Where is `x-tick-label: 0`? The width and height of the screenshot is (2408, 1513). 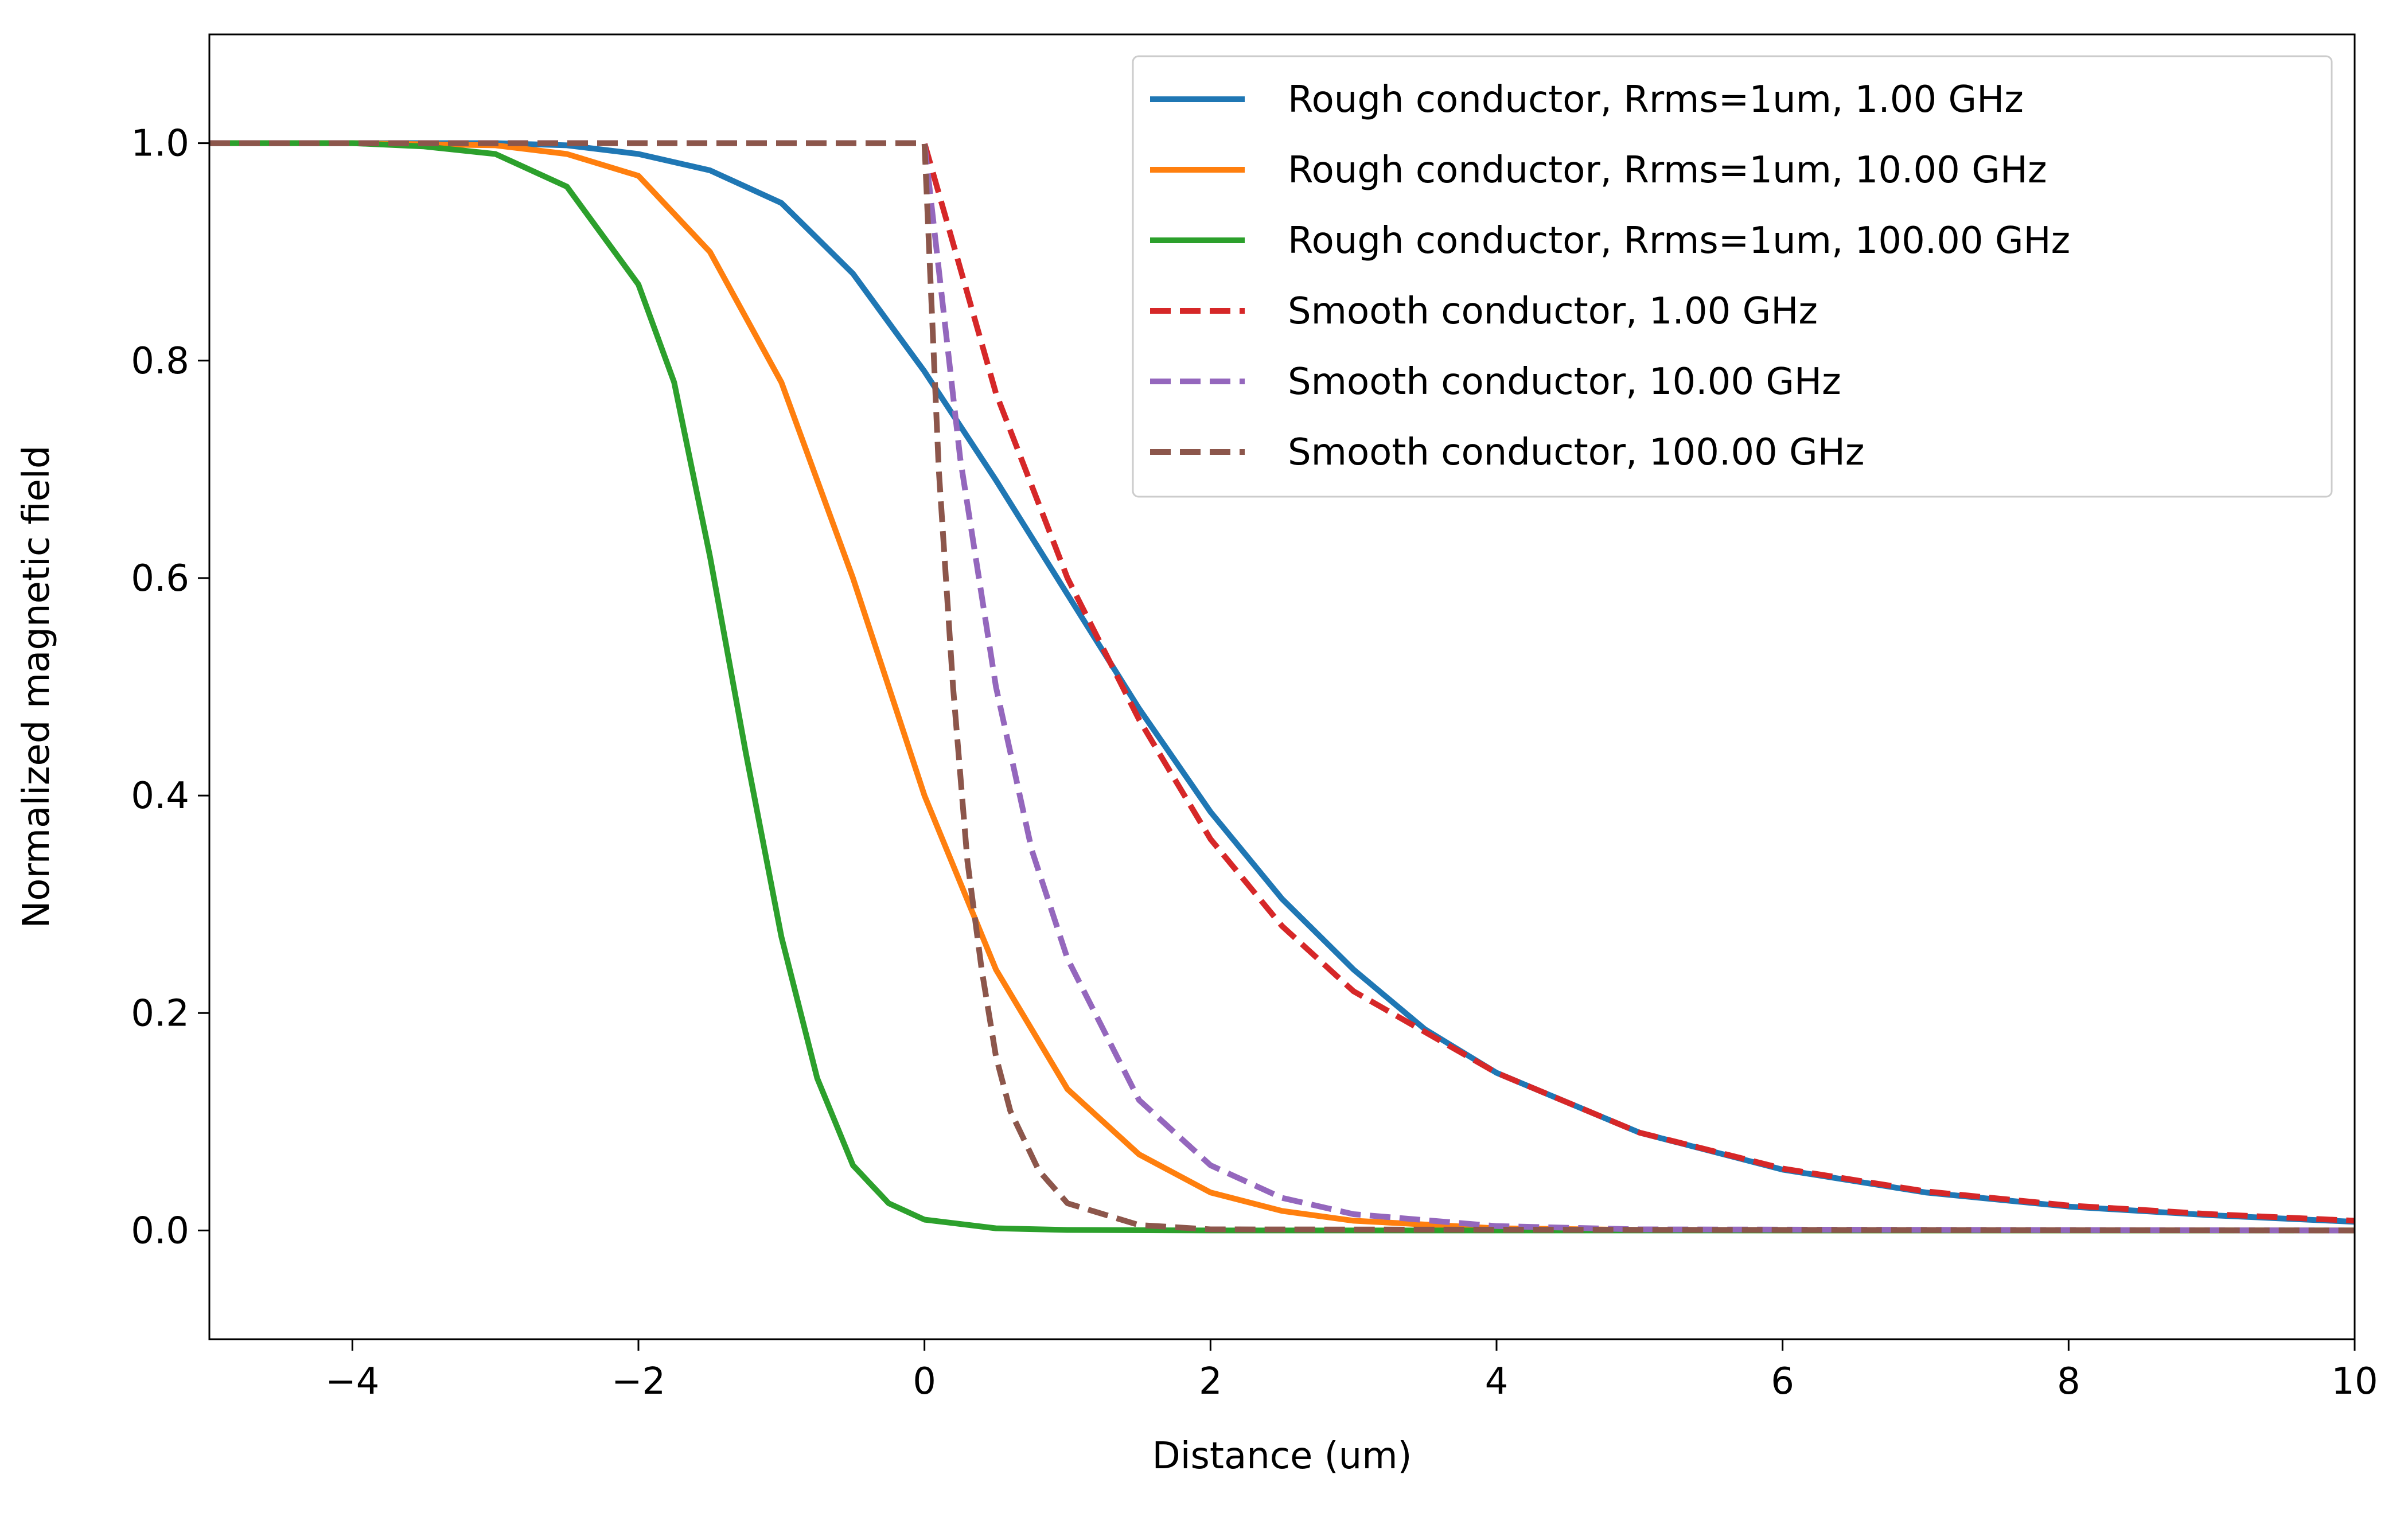
x-tick-label: 0 is located at coordinates (924, 1382).